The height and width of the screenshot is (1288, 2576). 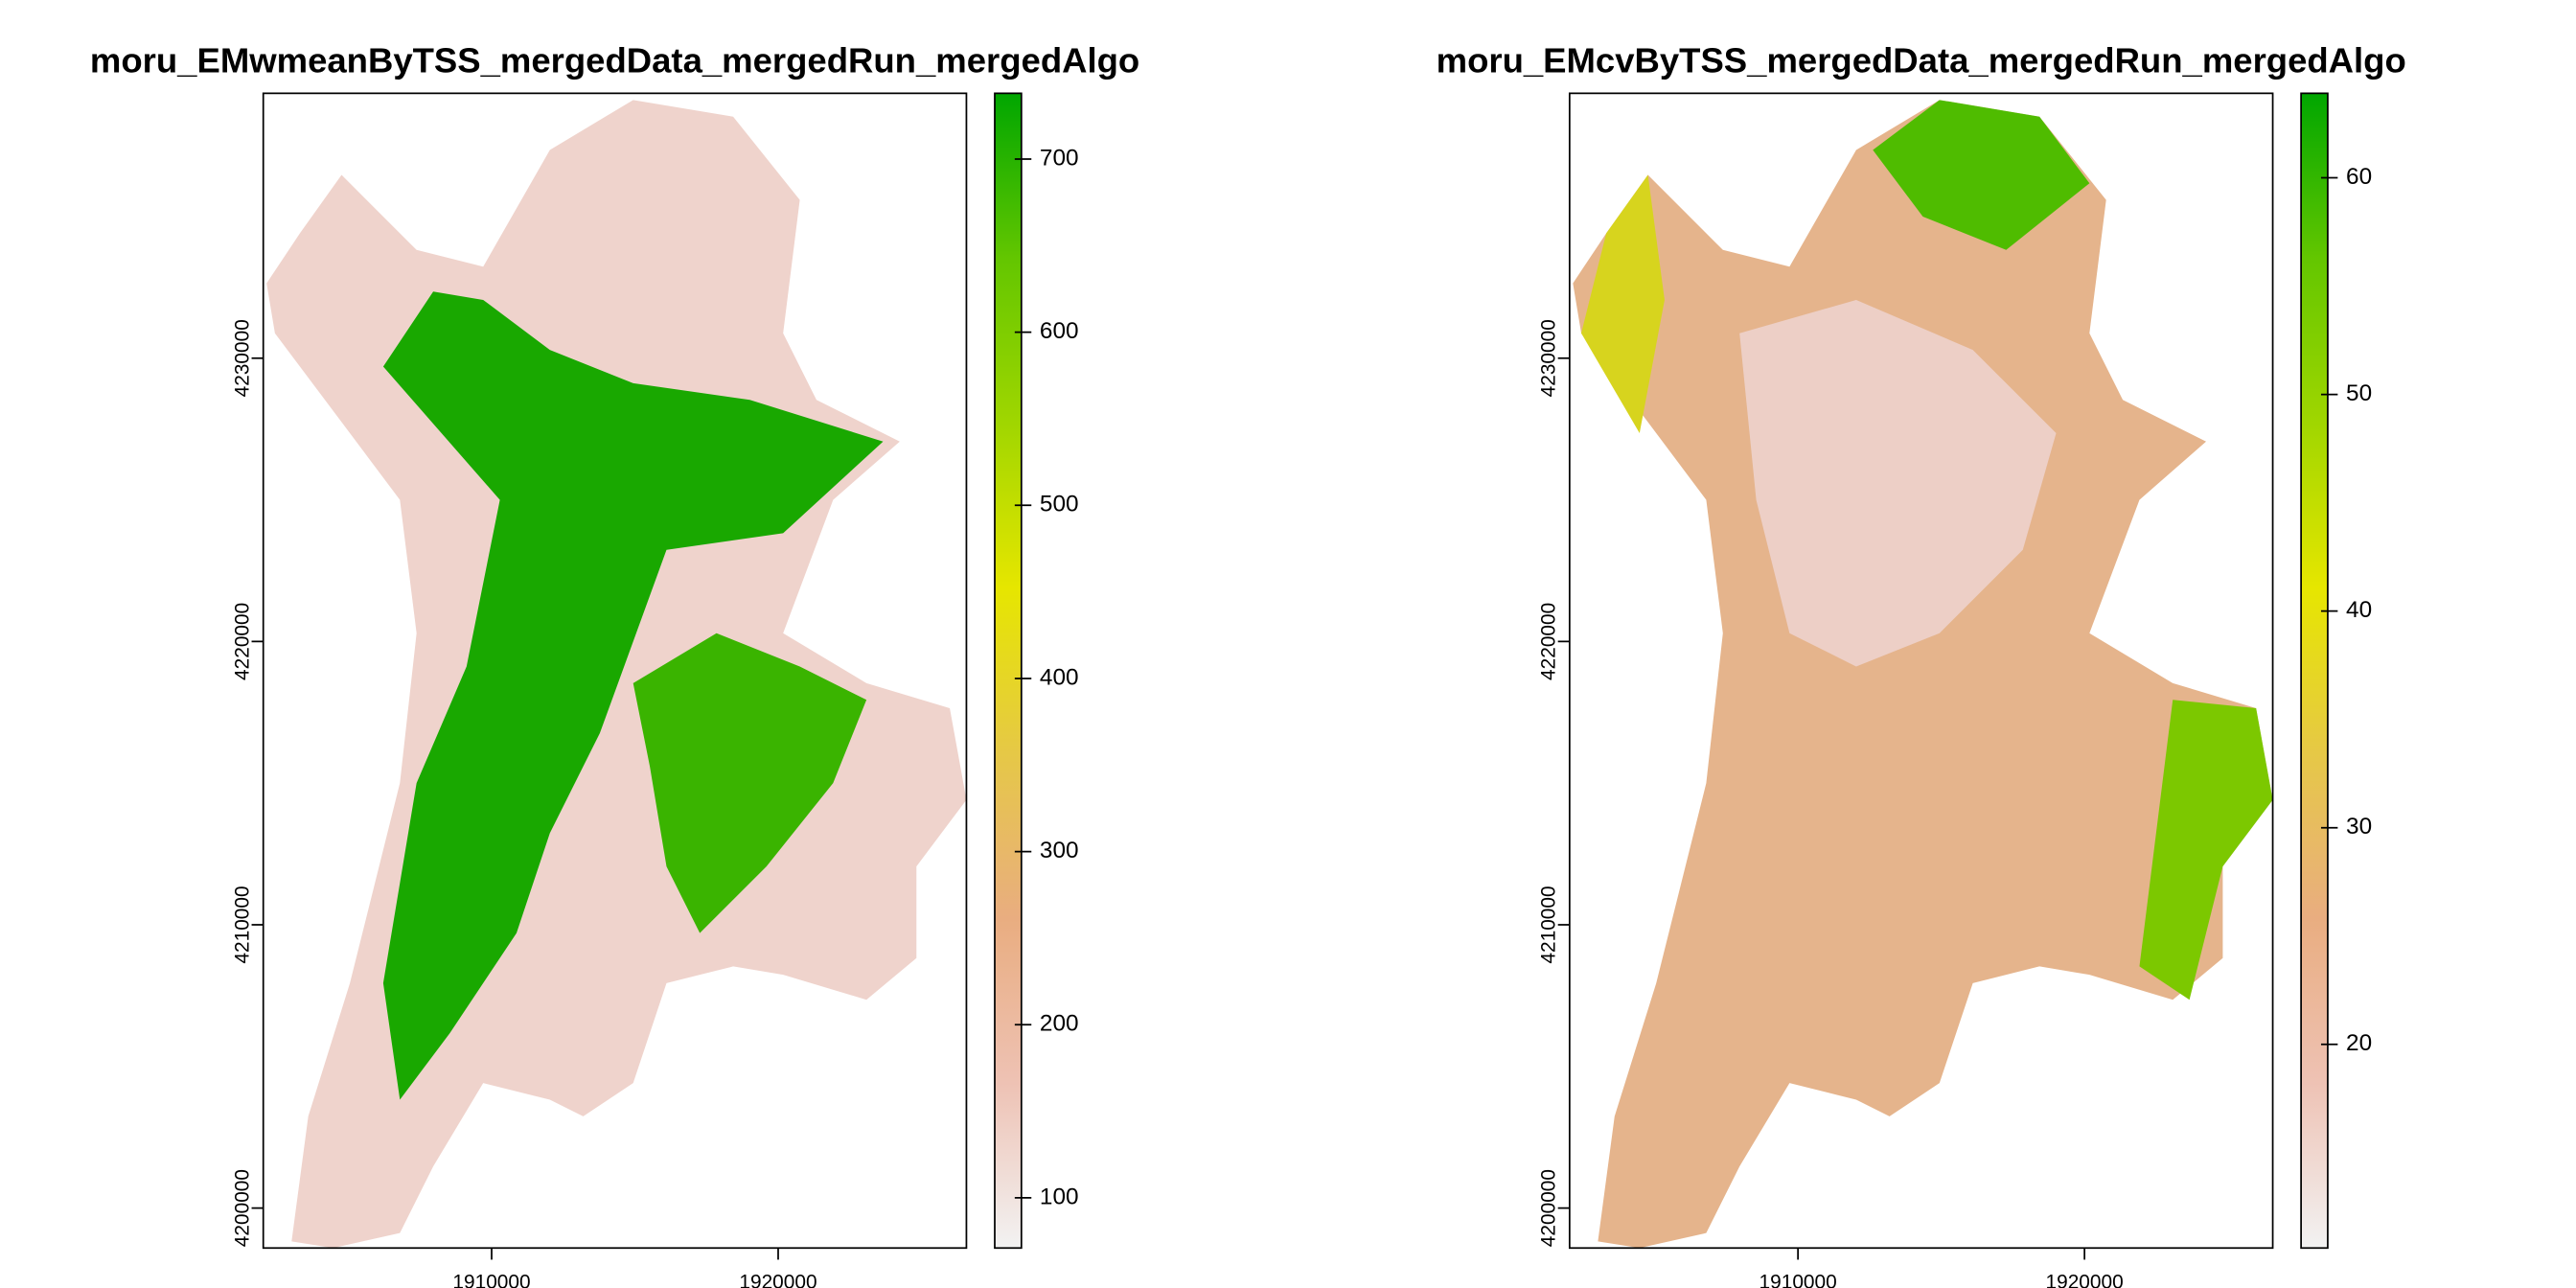 I want to click on colorbar-tick-label: 30, so click(x=2359, y=827).